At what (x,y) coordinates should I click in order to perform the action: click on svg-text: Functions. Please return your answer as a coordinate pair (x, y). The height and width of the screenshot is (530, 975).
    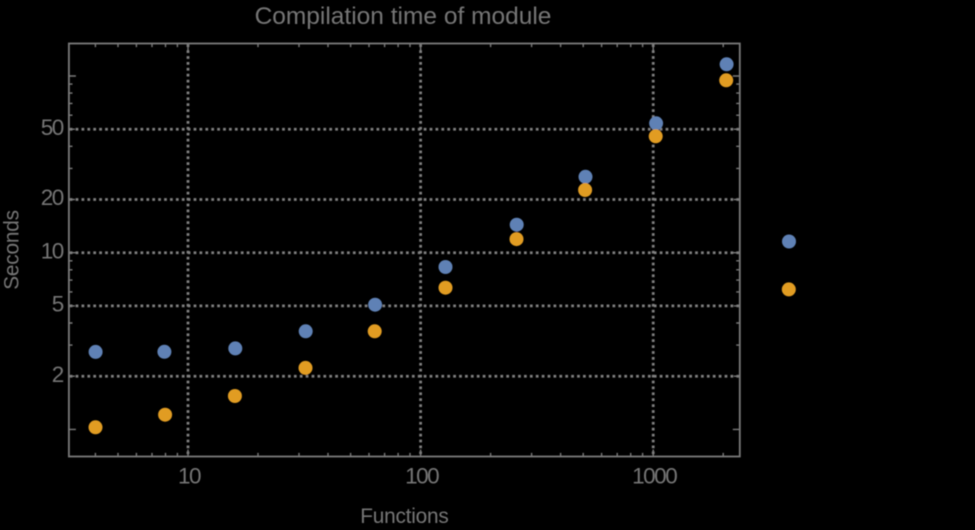
    Looking at the image, I should click on (404, 515).